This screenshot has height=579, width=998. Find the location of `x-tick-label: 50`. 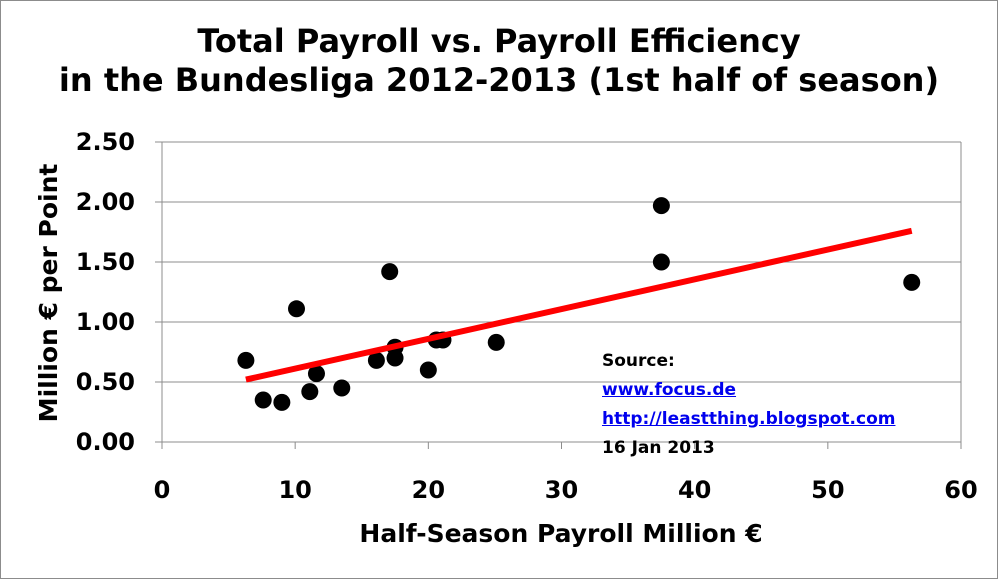

x-tick-label: 50 is located at coordinates (827, 490).